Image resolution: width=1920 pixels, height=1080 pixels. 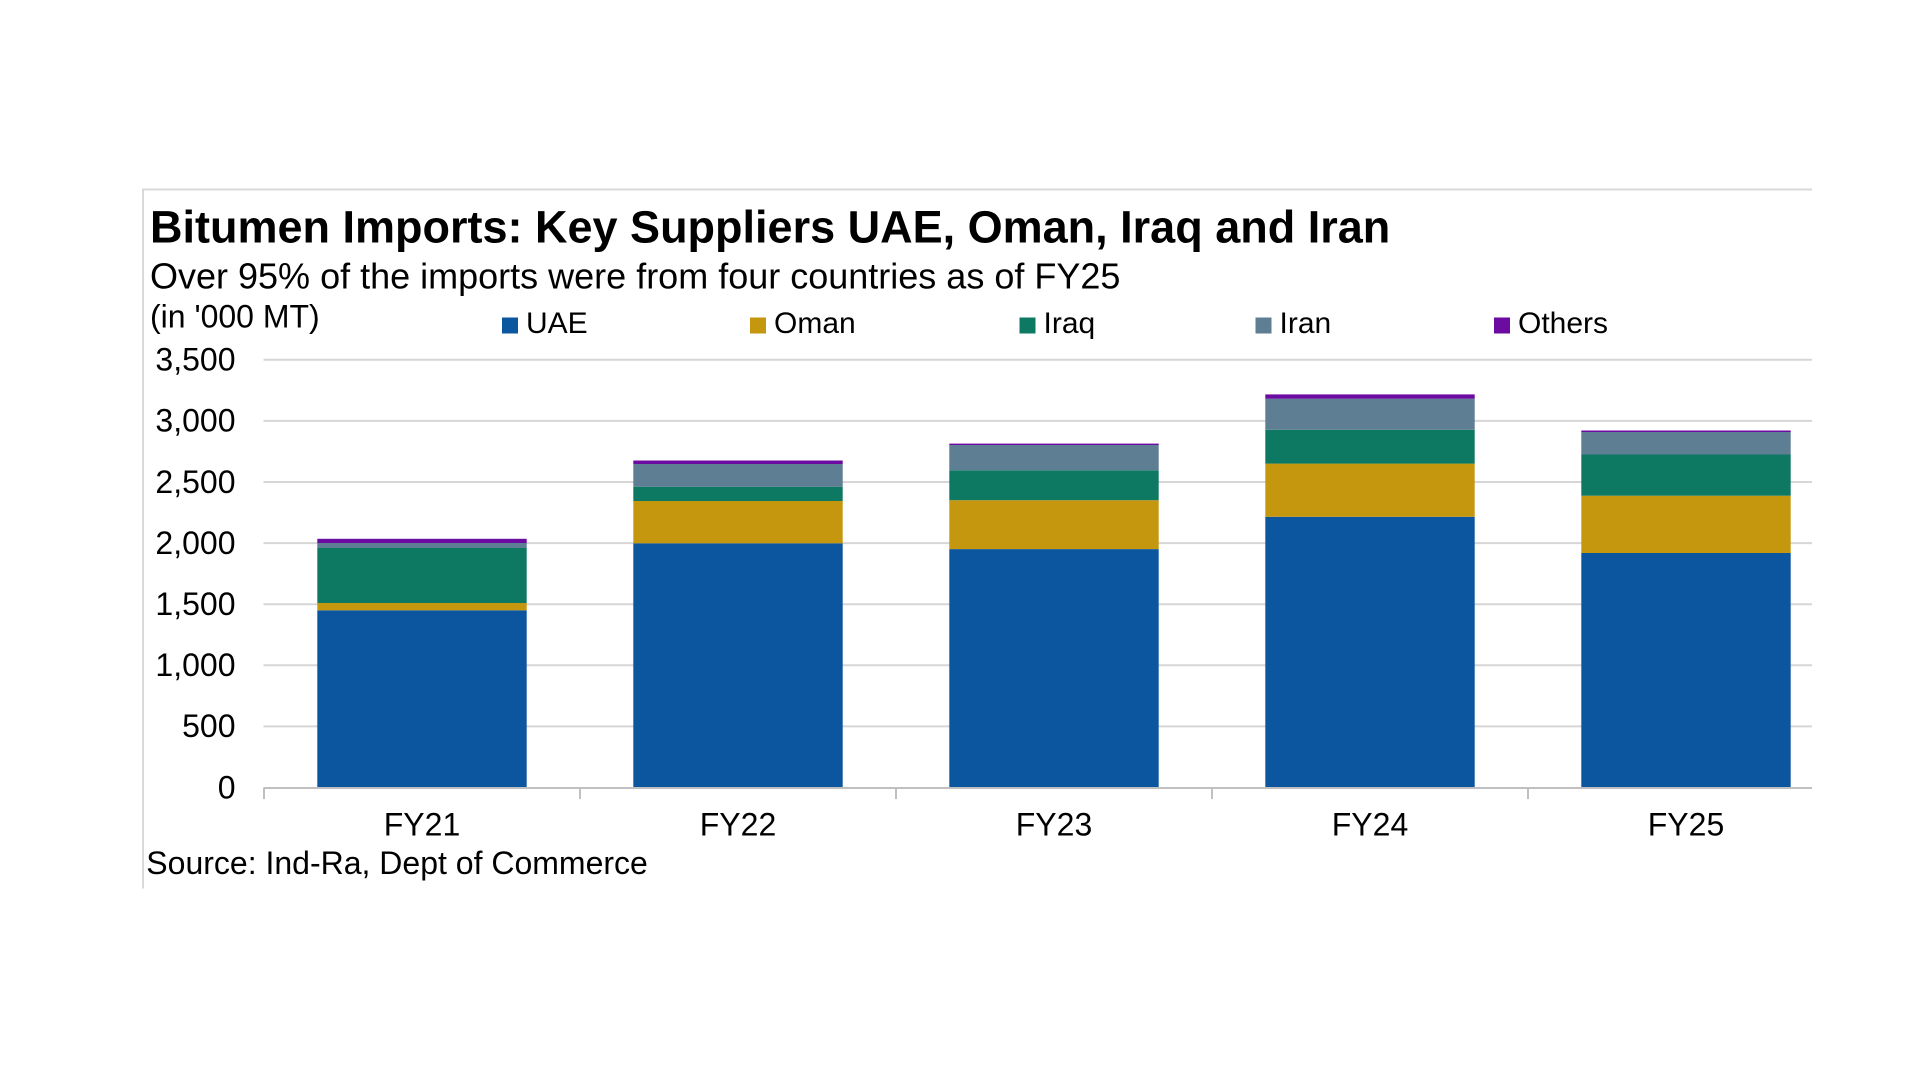 What do you see at coordinates (397, 863) in the screenshot?
I see `svg-text:Source: Ind-Ra, Dept of Commer: Source: Ind-Ra, Dept of Commerce` at bounding box center [397, 863].